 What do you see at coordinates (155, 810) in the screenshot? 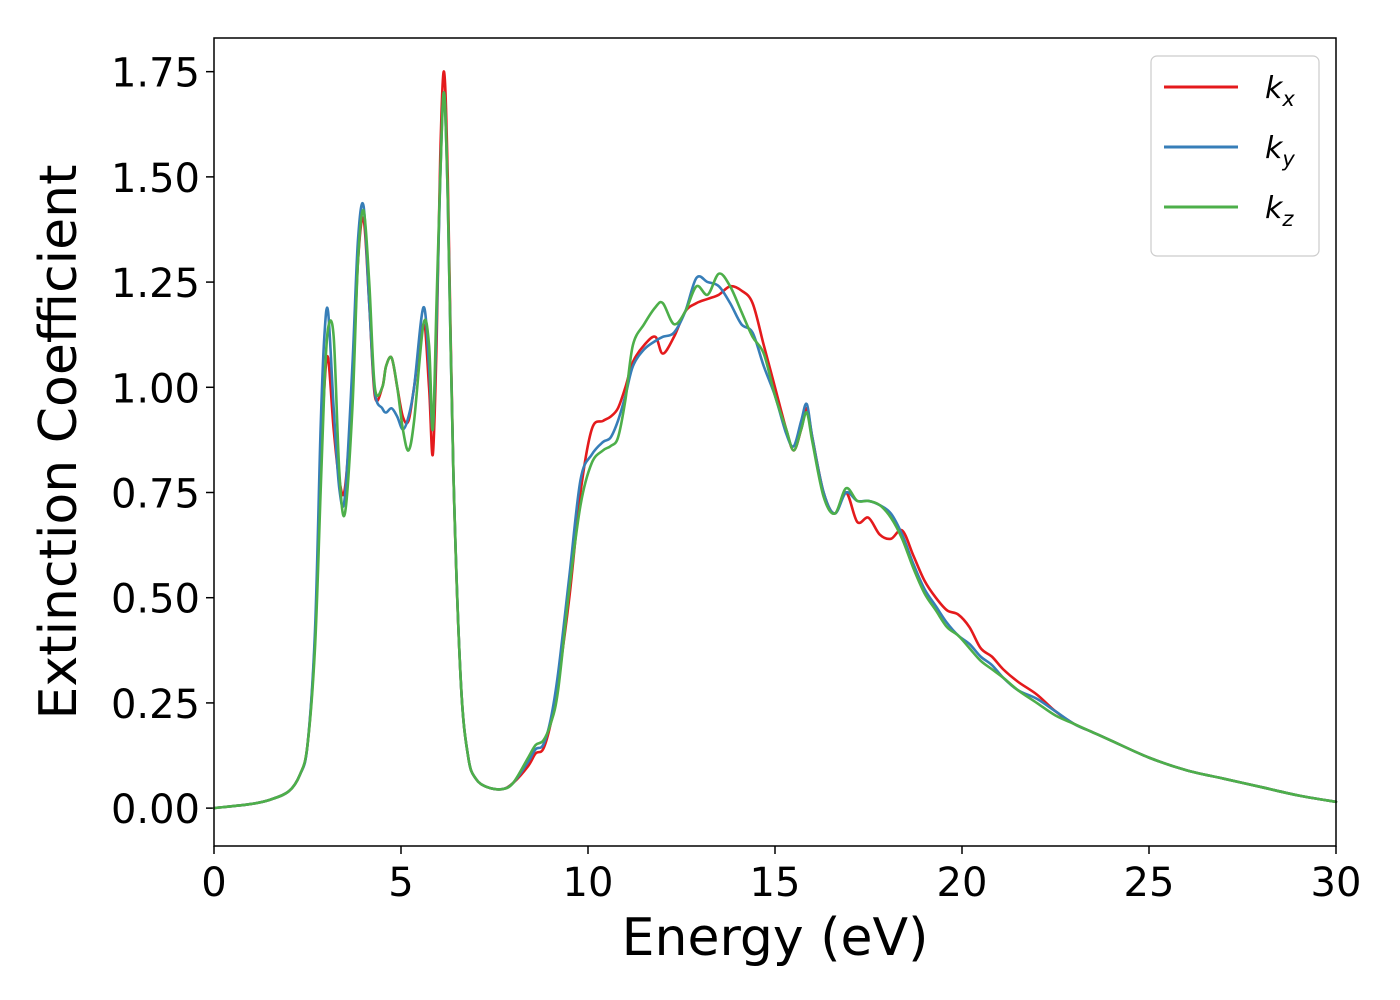
I see `y-tick-label: 0.00` at bounding box center [155, 810].